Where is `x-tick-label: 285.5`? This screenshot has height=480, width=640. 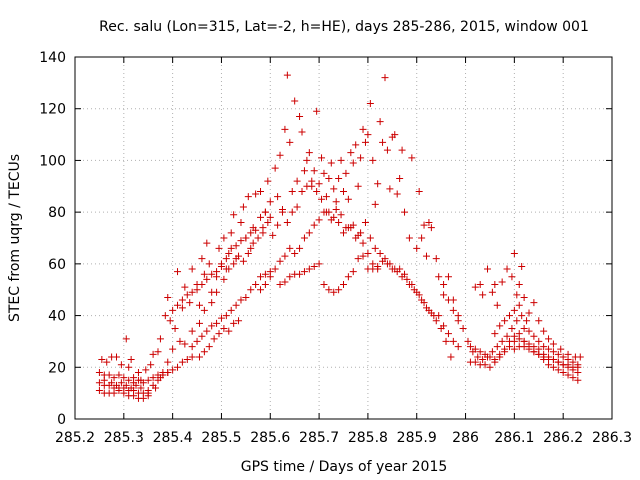 x-tick-label: 285.5 is located at coordinates (221, 438).